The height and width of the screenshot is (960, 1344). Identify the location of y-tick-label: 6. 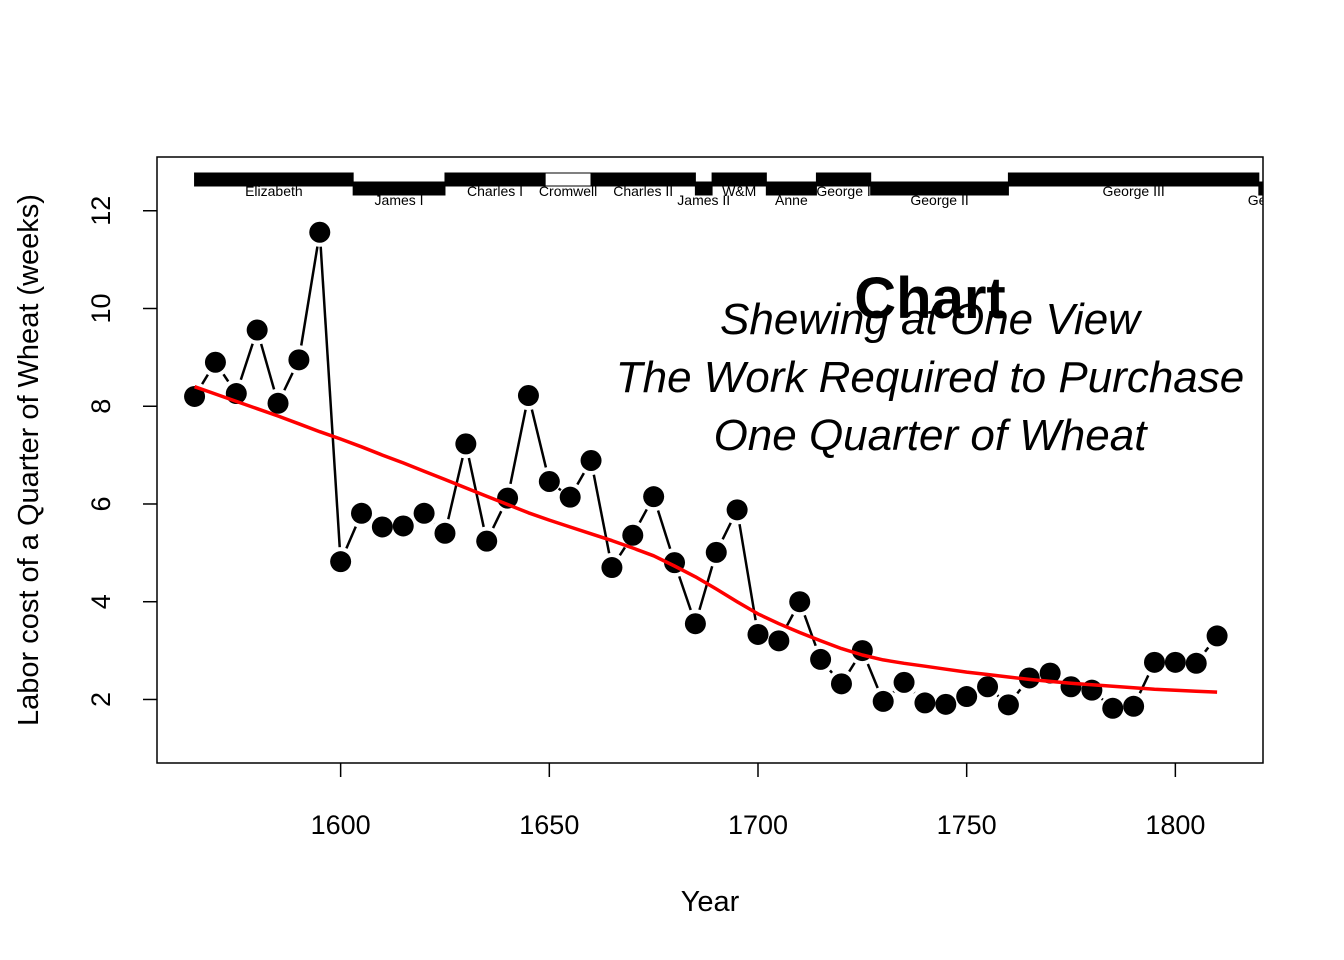
(101, 503).